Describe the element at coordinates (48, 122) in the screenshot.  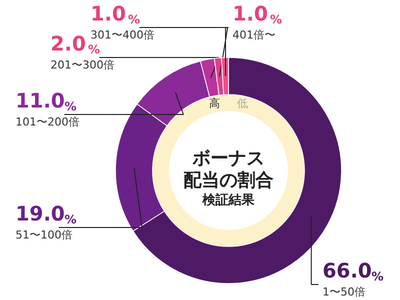
I see `slice-label: 101〜200倍` at that location.